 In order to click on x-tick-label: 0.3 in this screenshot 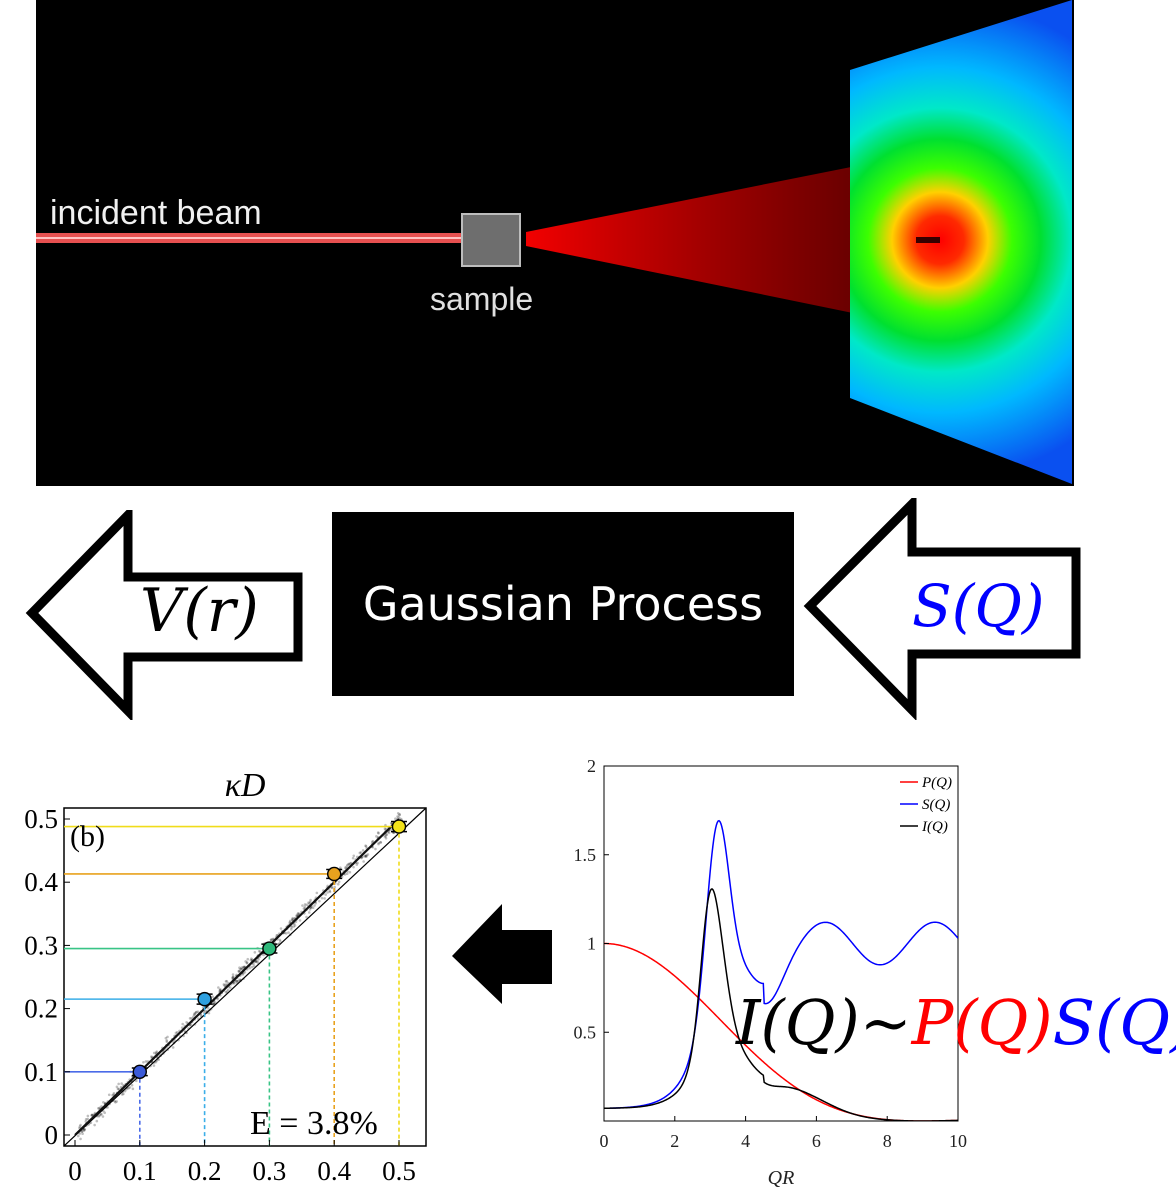, I will do `click(270, 1171)`.